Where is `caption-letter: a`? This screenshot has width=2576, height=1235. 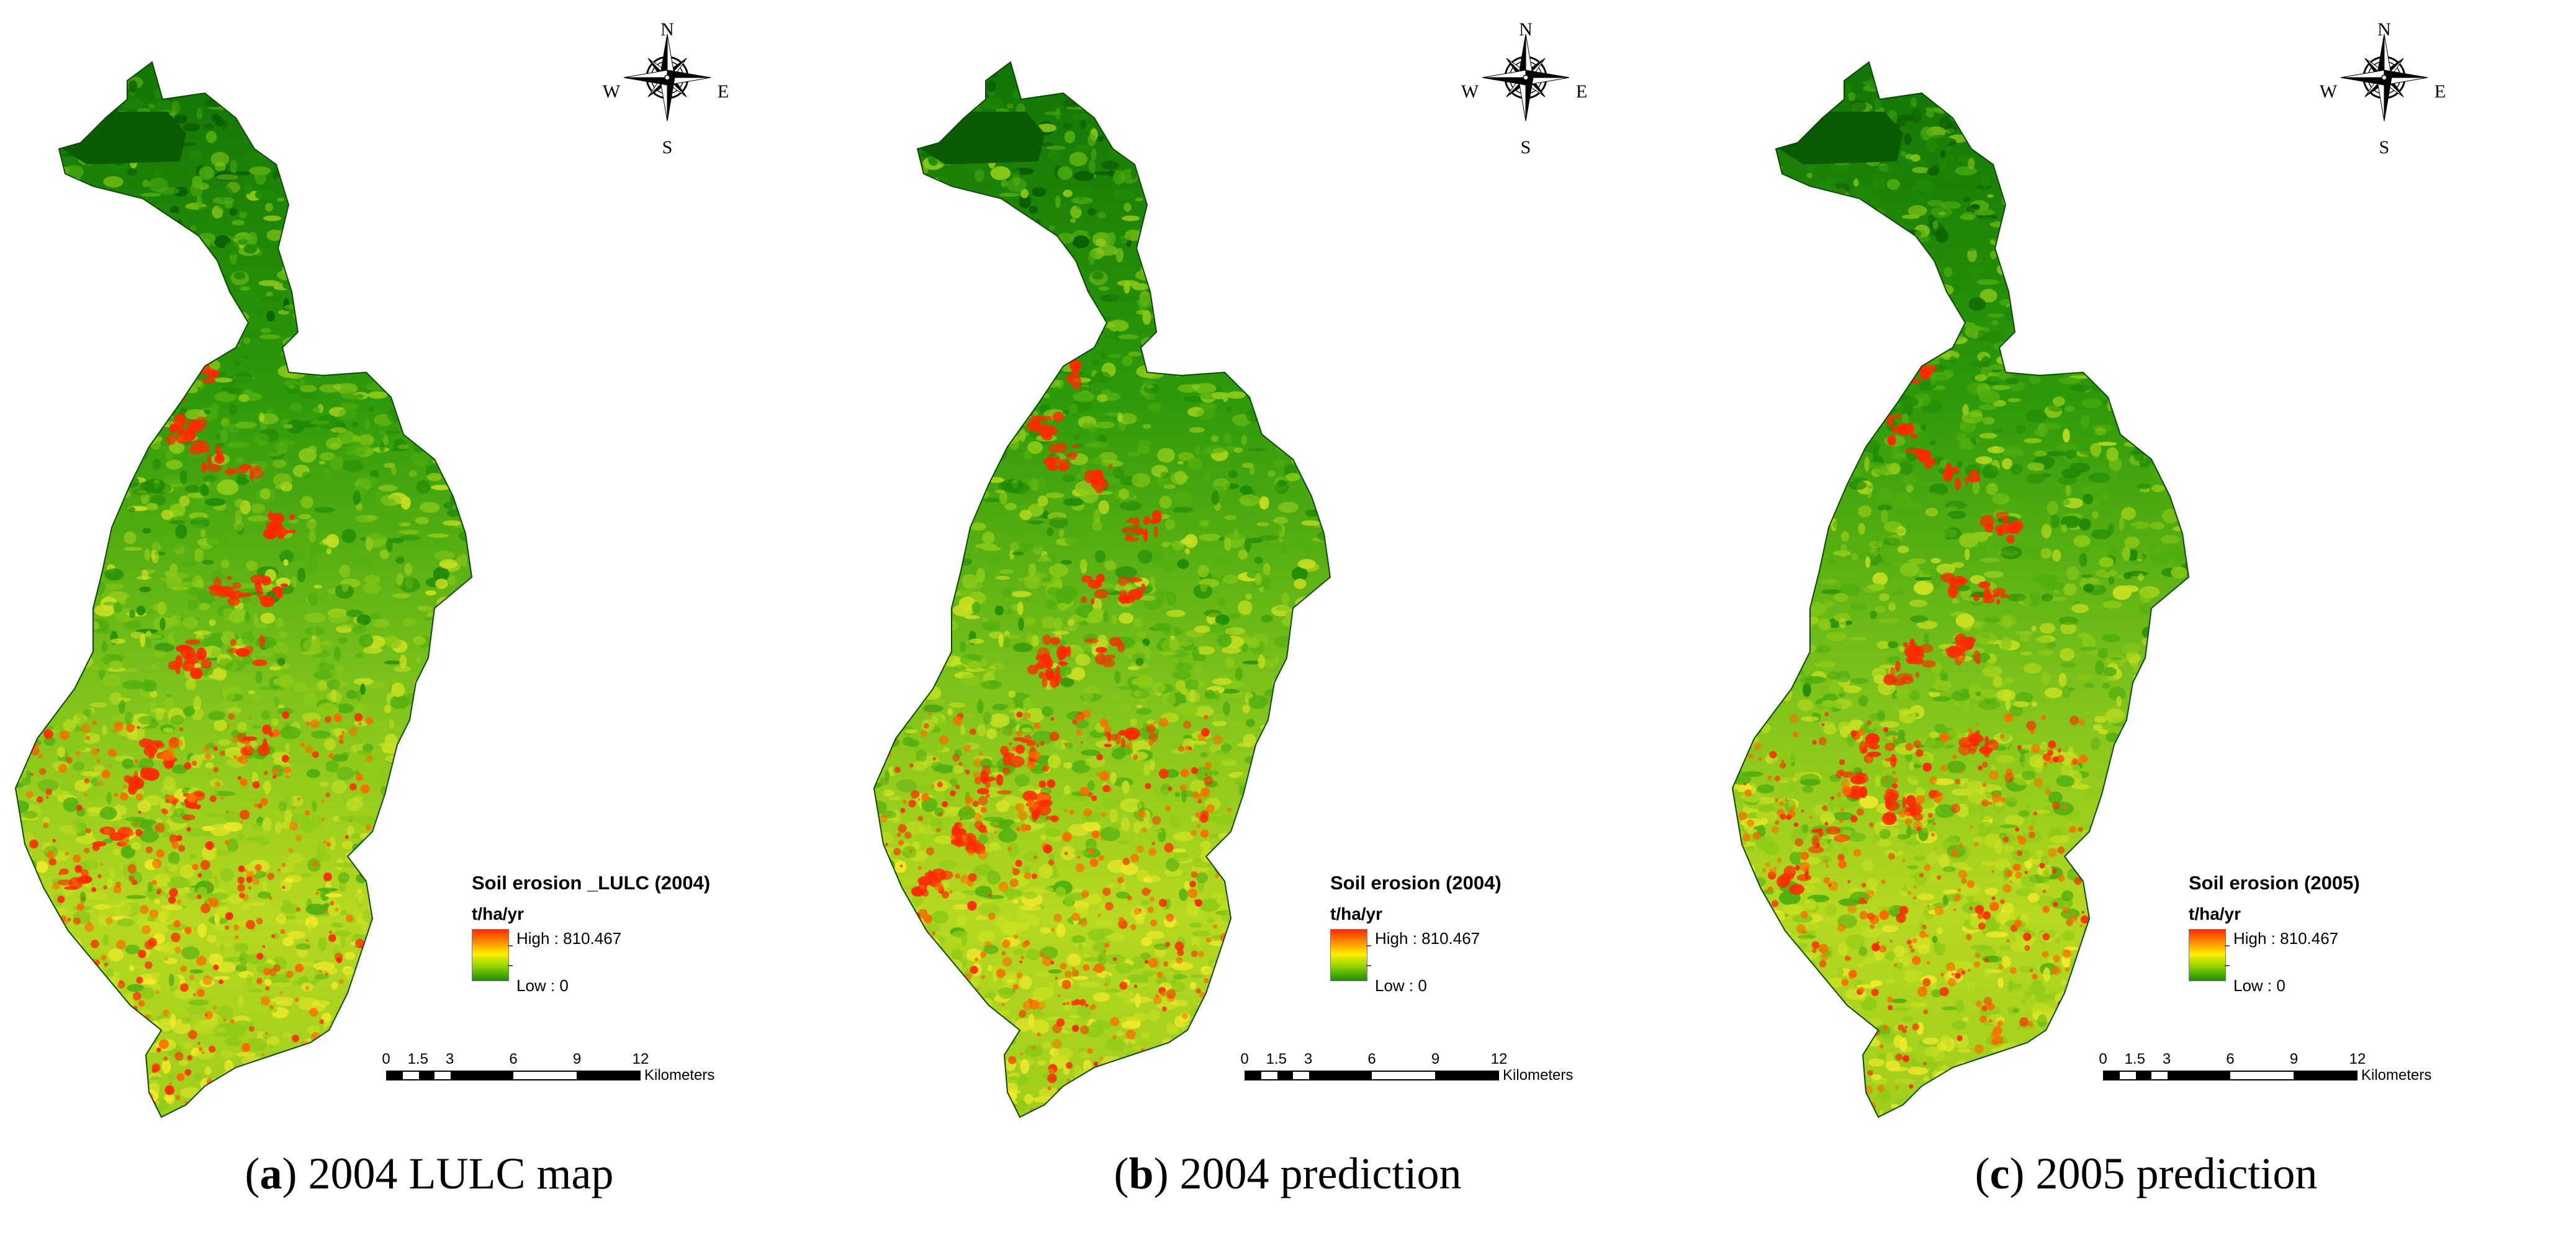
caption-letter: a is located at coordinates (270, 1173).